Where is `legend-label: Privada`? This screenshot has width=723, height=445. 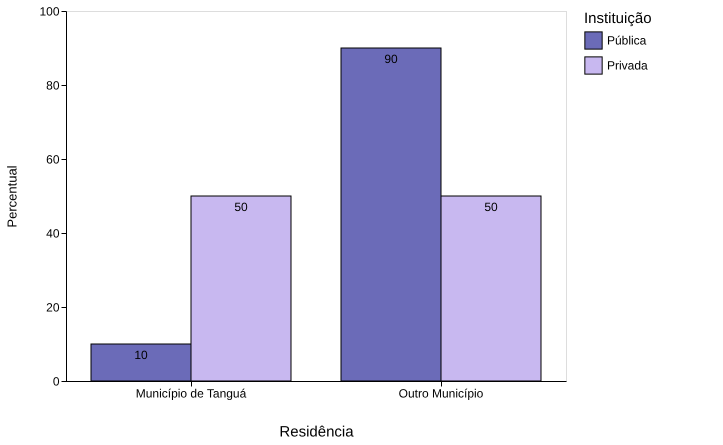
legend-label: Privada is located at coordinates (627, 65).